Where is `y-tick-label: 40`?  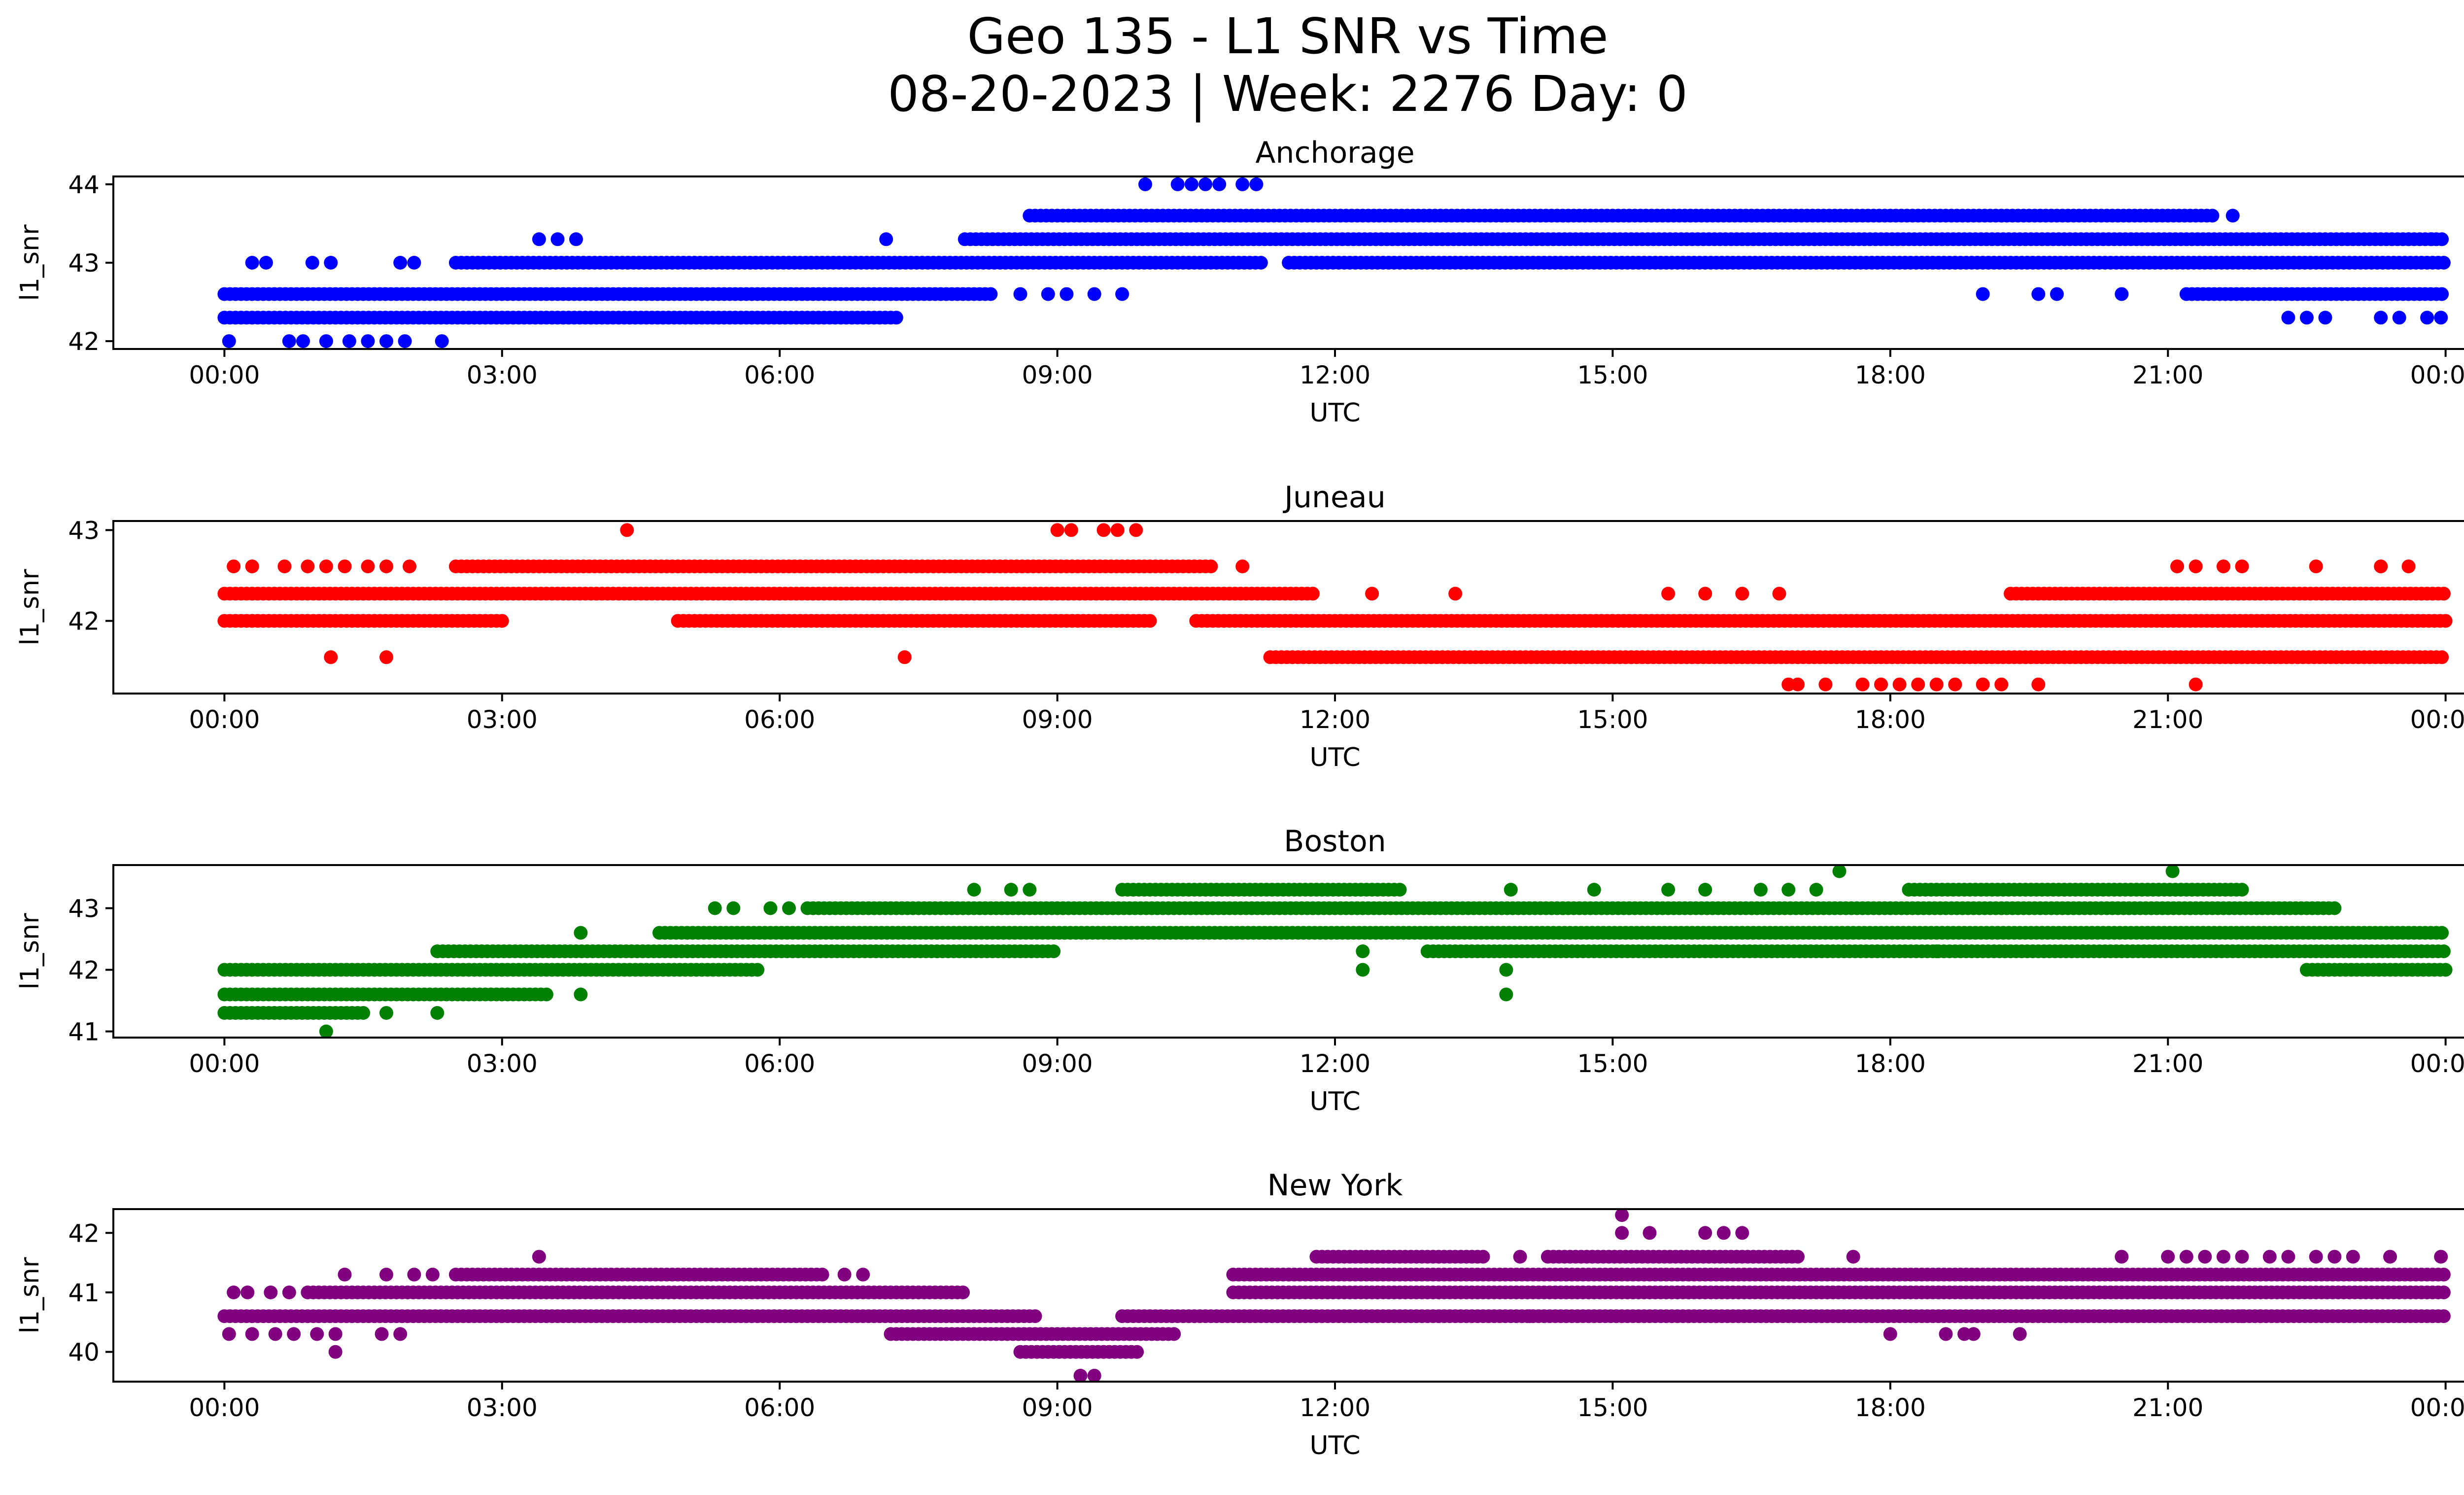
y-tick-label: 40 is located at coordinates (84, 1352).